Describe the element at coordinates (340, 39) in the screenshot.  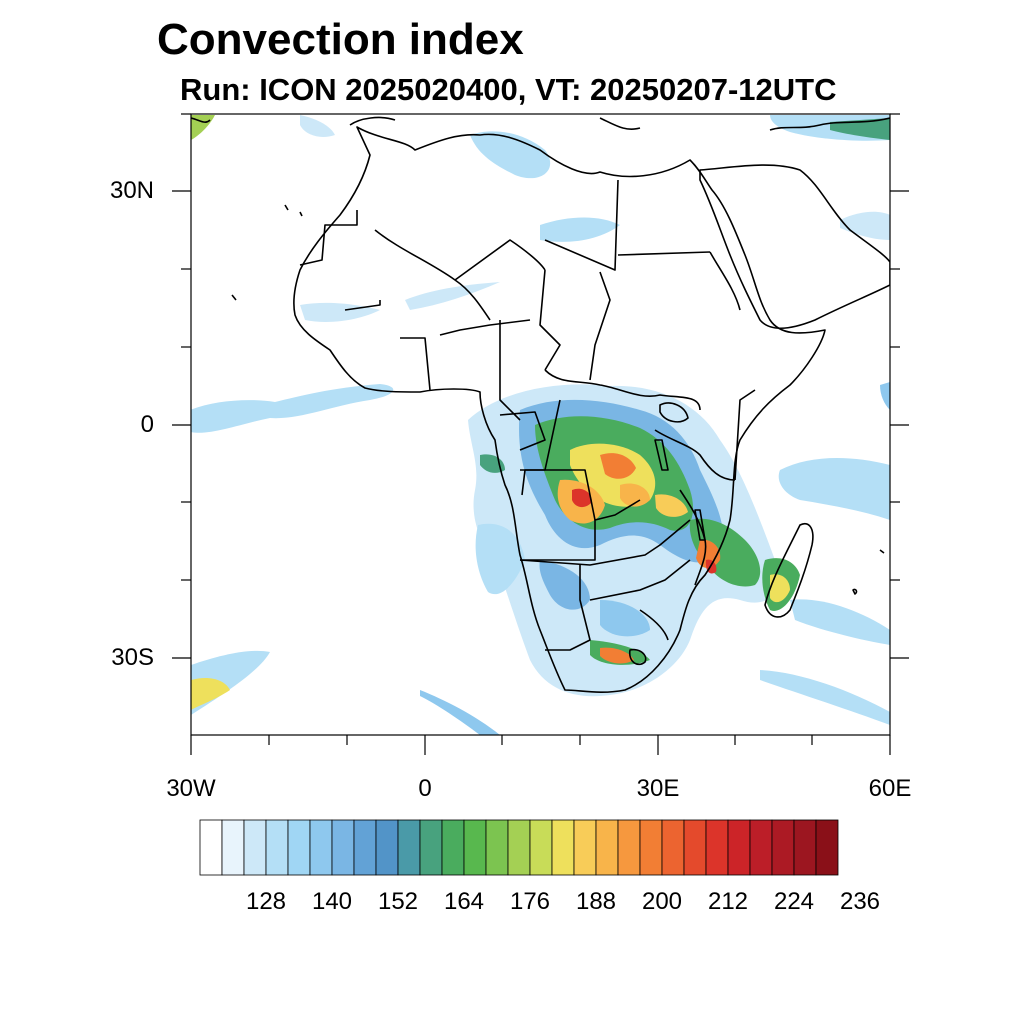
I see `map-title: Convection index` at that location.